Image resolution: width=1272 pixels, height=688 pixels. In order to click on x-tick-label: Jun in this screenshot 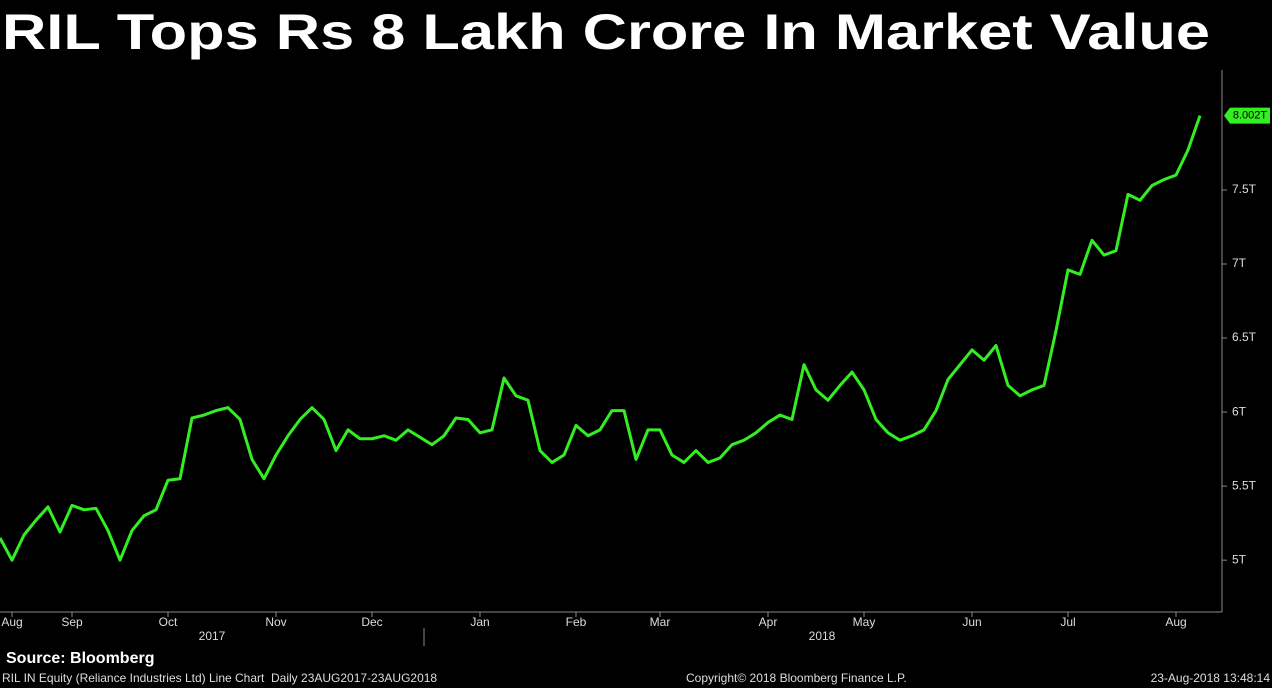, I will do `click(971, 622)`.